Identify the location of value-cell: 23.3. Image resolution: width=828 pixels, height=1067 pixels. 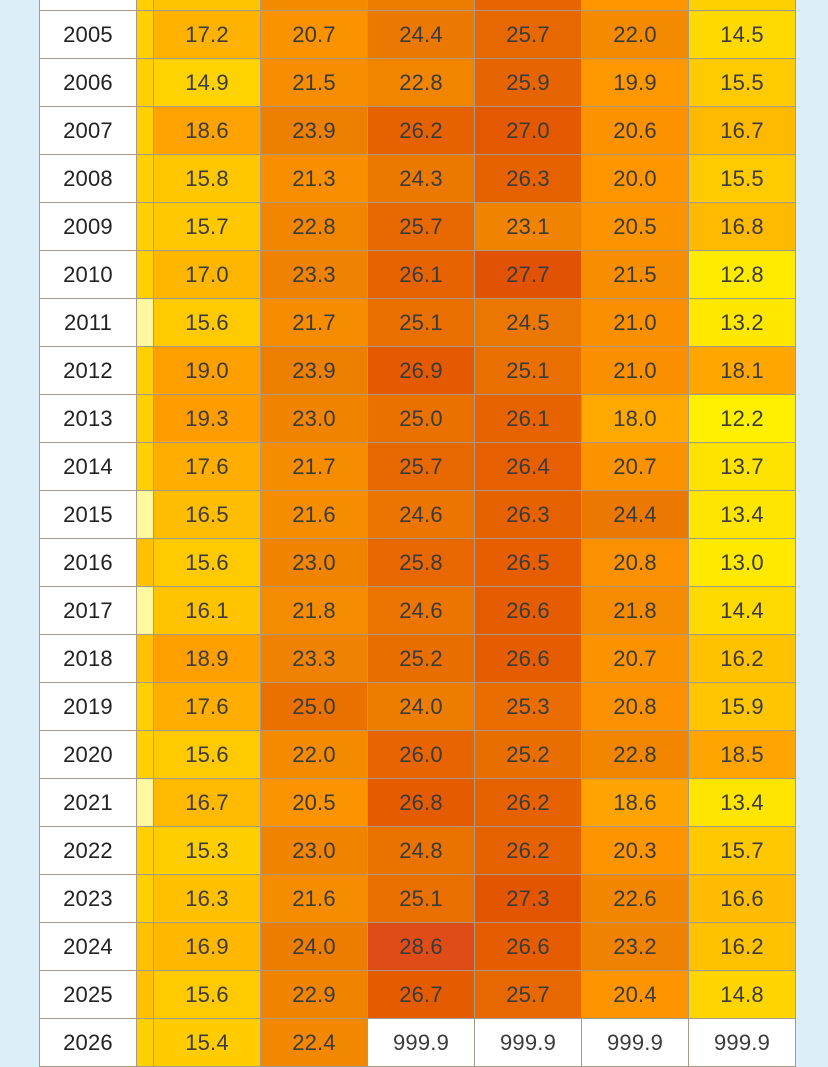
(314, 274).